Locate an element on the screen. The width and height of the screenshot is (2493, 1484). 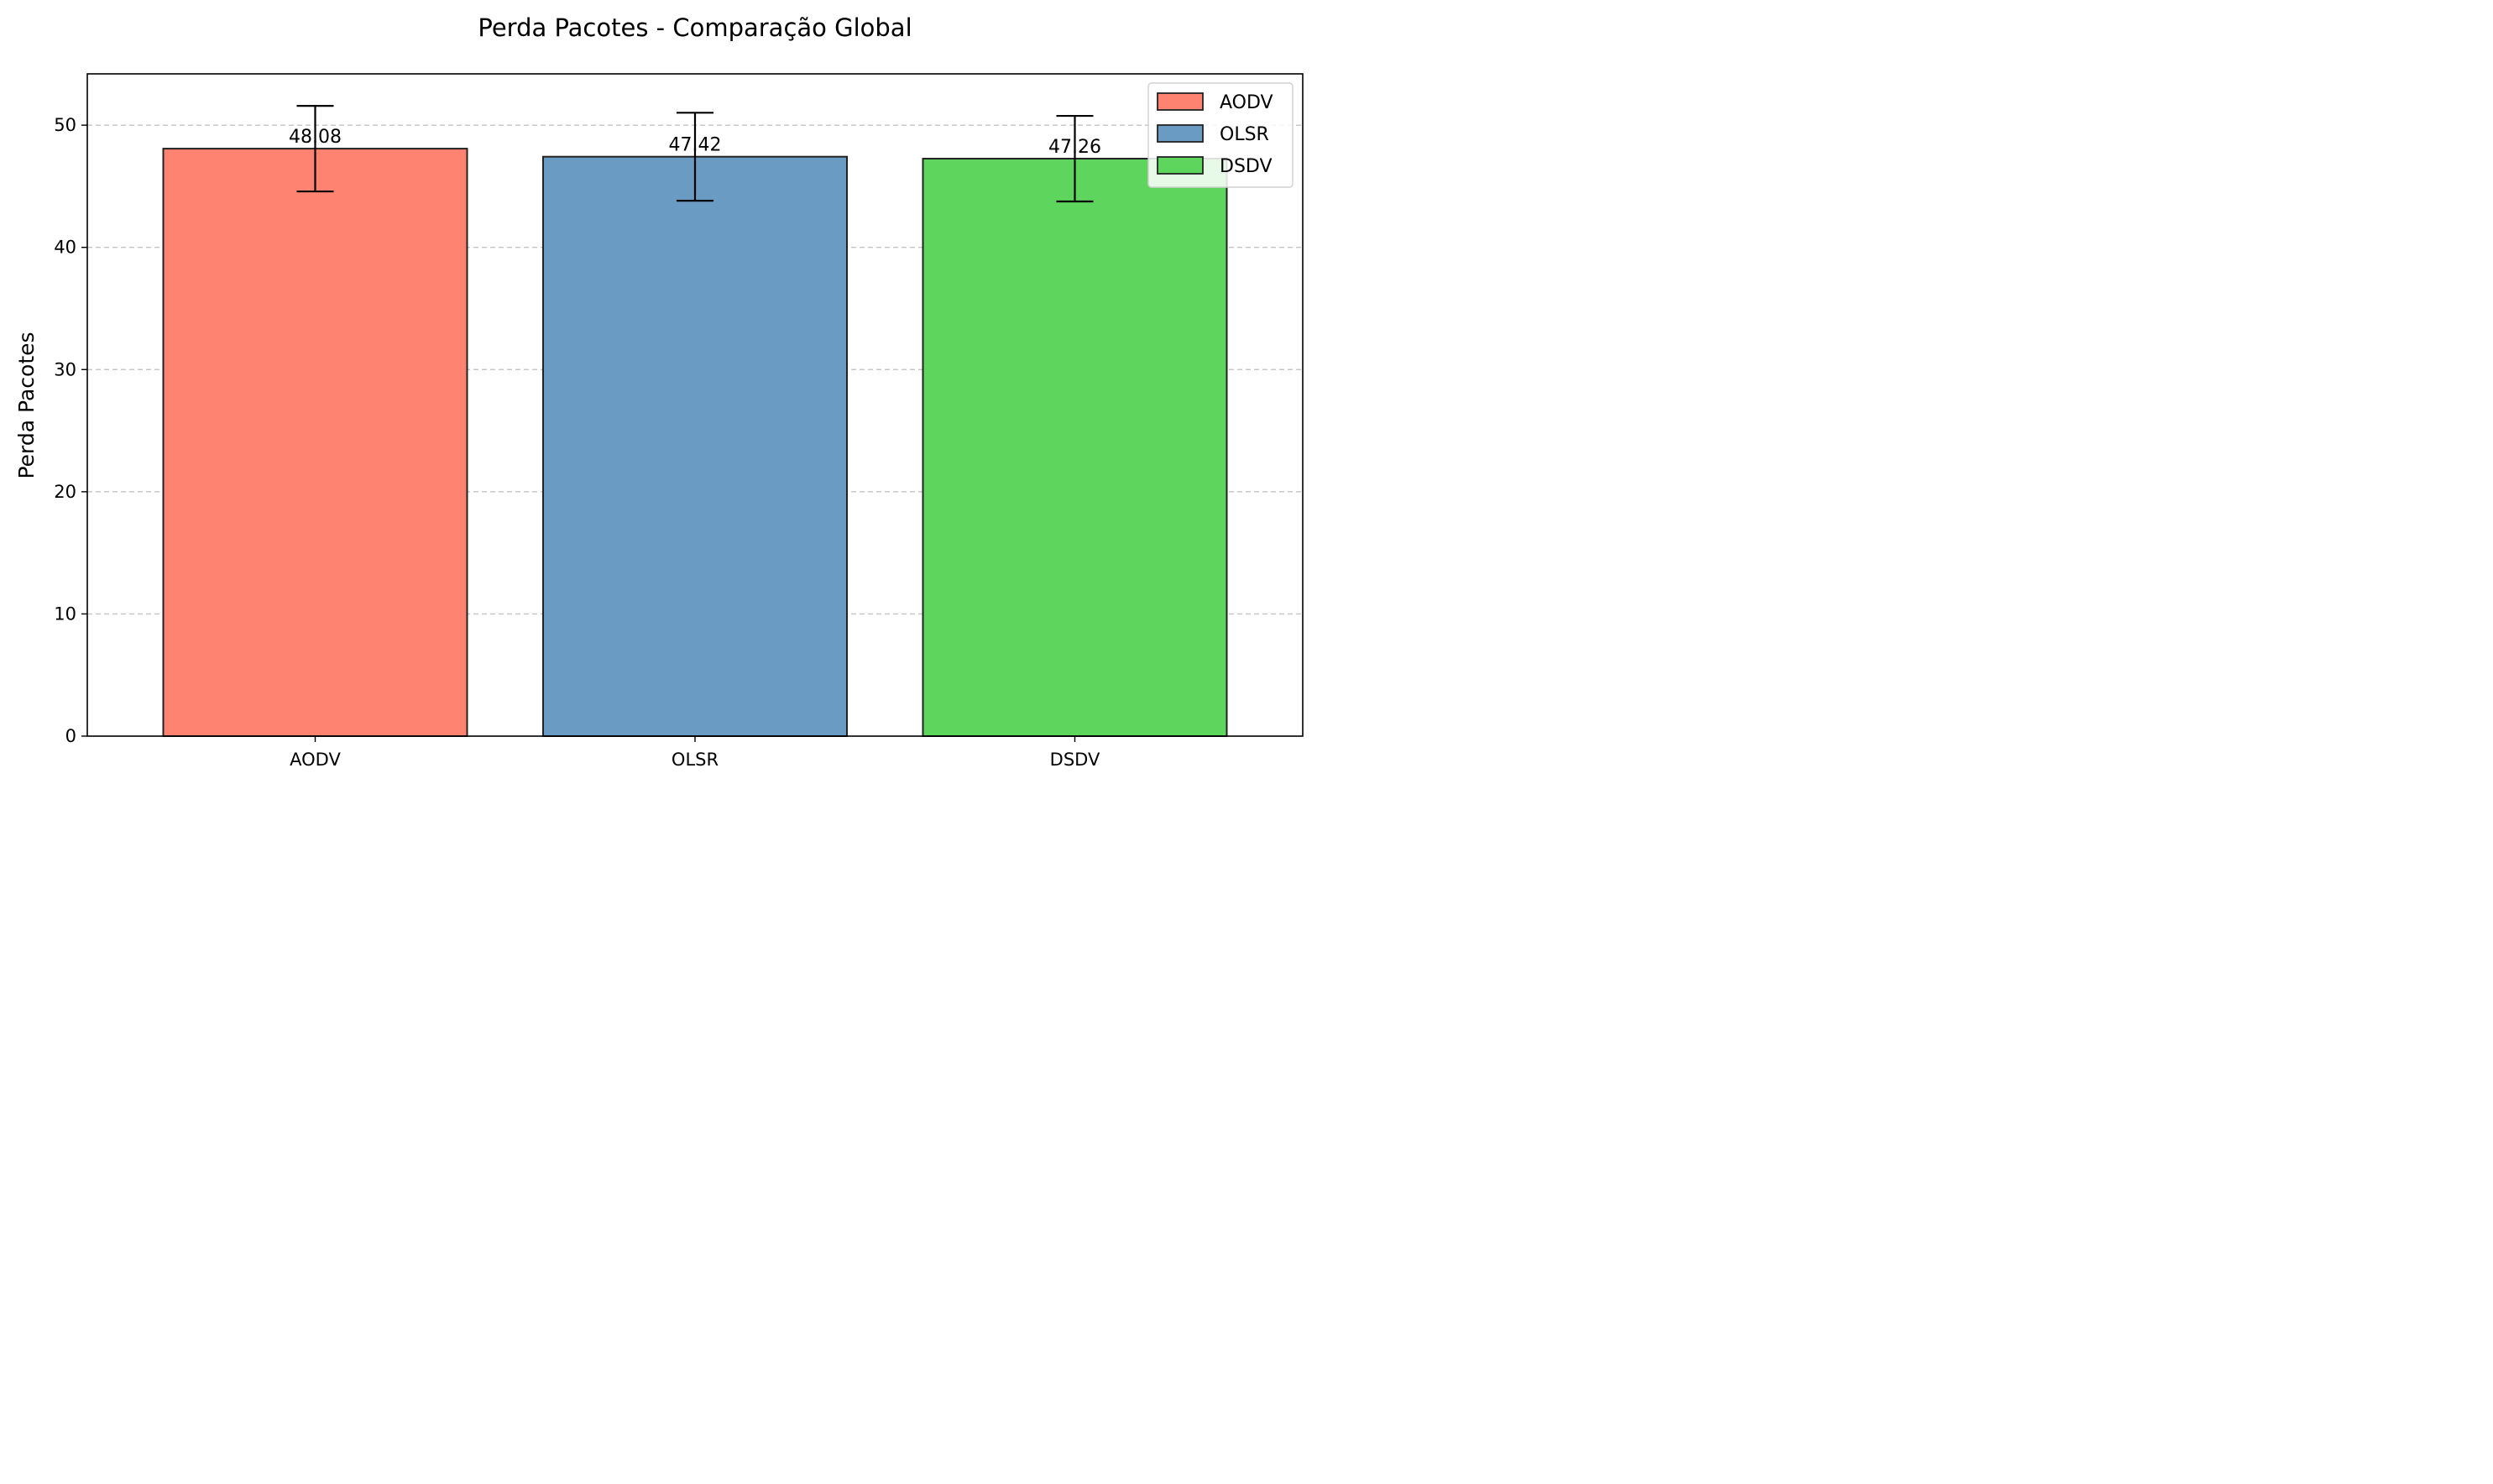
x-tick-label: AODV is located at coordinates (315, 760).